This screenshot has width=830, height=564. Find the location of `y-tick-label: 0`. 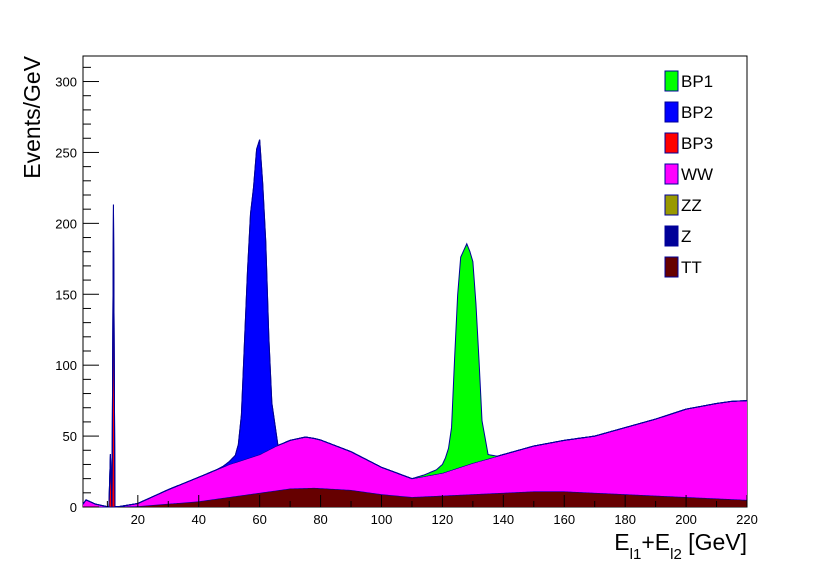

y-tick-label: 0 is located at coordinates (73, 507).